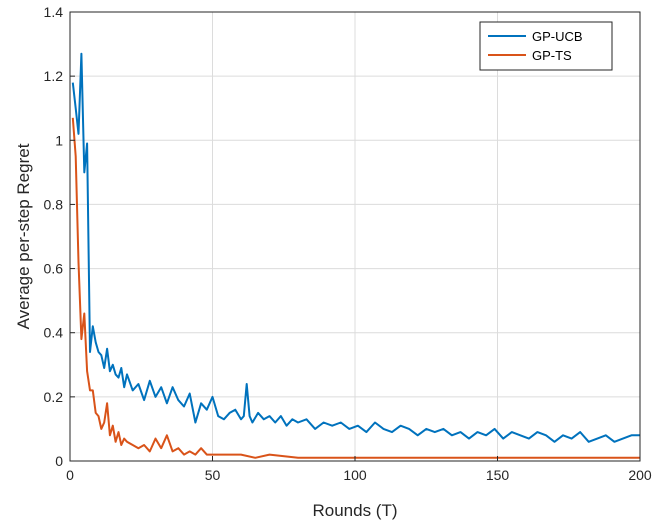  Describe the element at coordinates (59, 140) in the screenshot. I see `y-tick-label: 1` at that location.